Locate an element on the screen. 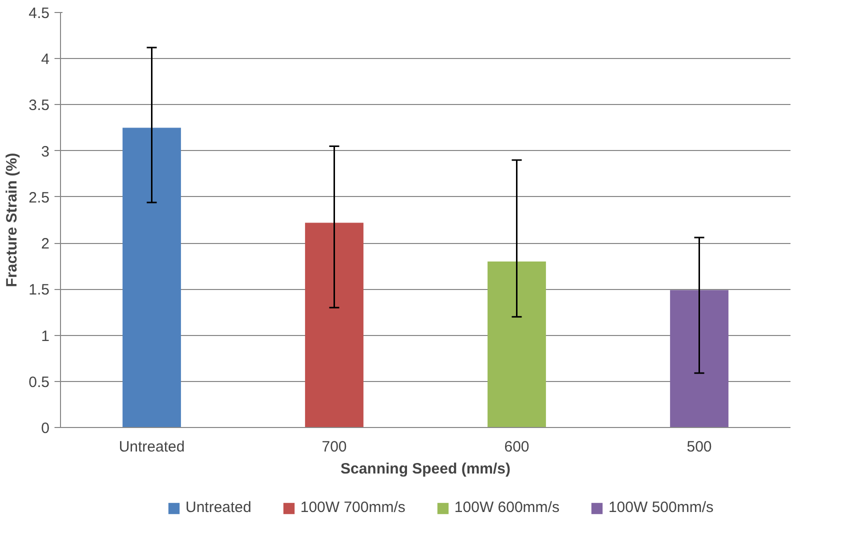 Image resolution: width=856 pixels, height=549 pixels. x-tick-label: 500 is located at coordinates (699, 447).